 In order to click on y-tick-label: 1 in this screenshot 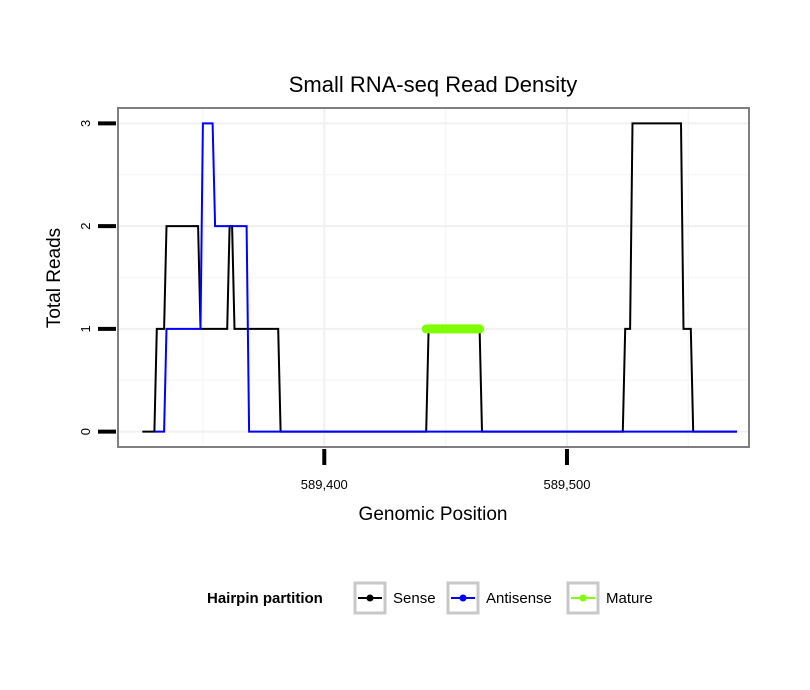, I will do `click(85, 328)`.